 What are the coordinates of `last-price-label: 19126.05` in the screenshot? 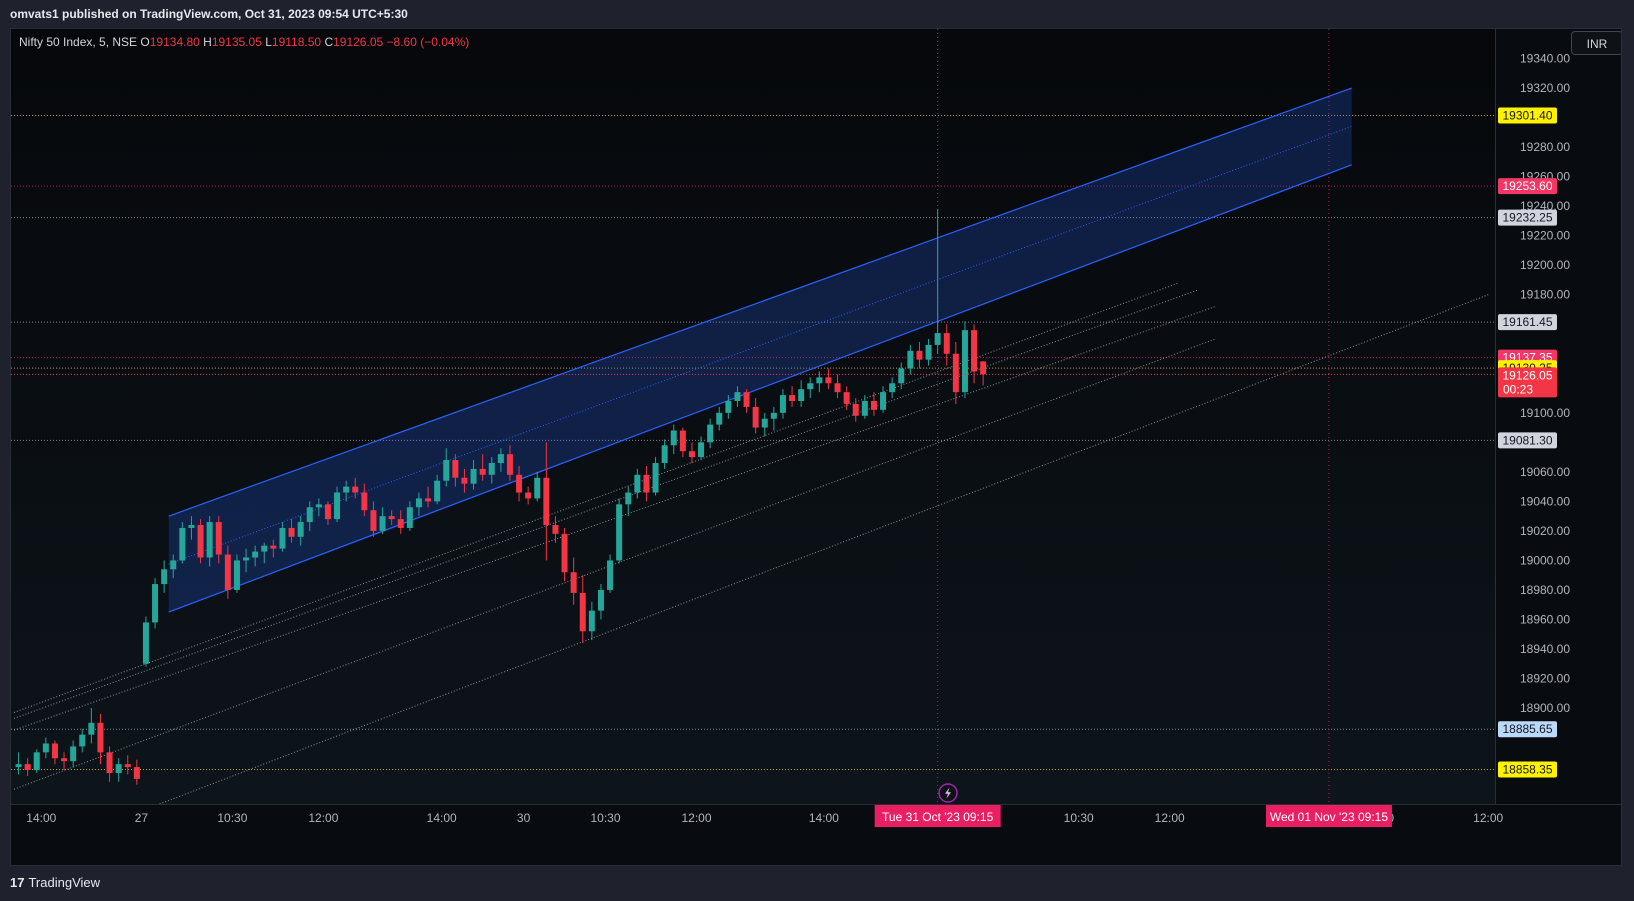 It's located at (1527, 375).